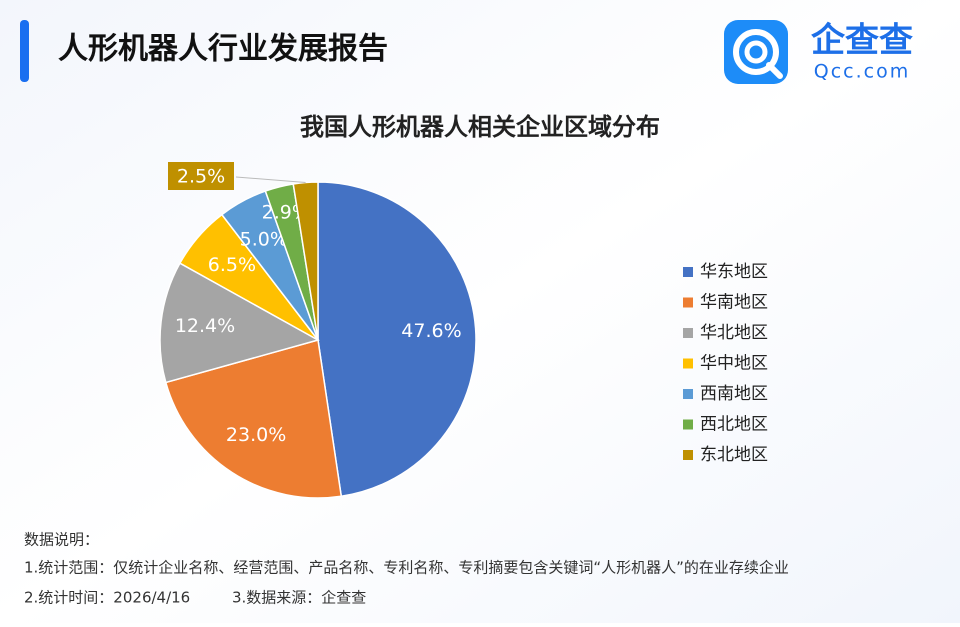 This screenshot has width=960, height=627. Describe the element at coordinates (431, 331) in the screenshot. I see `data-label: 47.6%` at that location.